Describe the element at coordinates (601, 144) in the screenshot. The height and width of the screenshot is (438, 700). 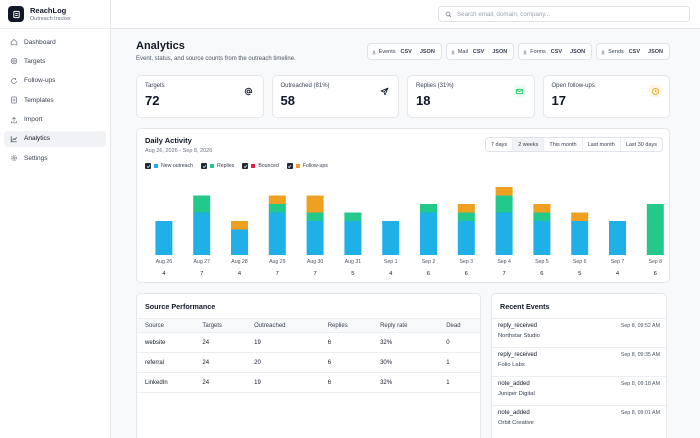
I see `range-last-month: Last month` at that location.